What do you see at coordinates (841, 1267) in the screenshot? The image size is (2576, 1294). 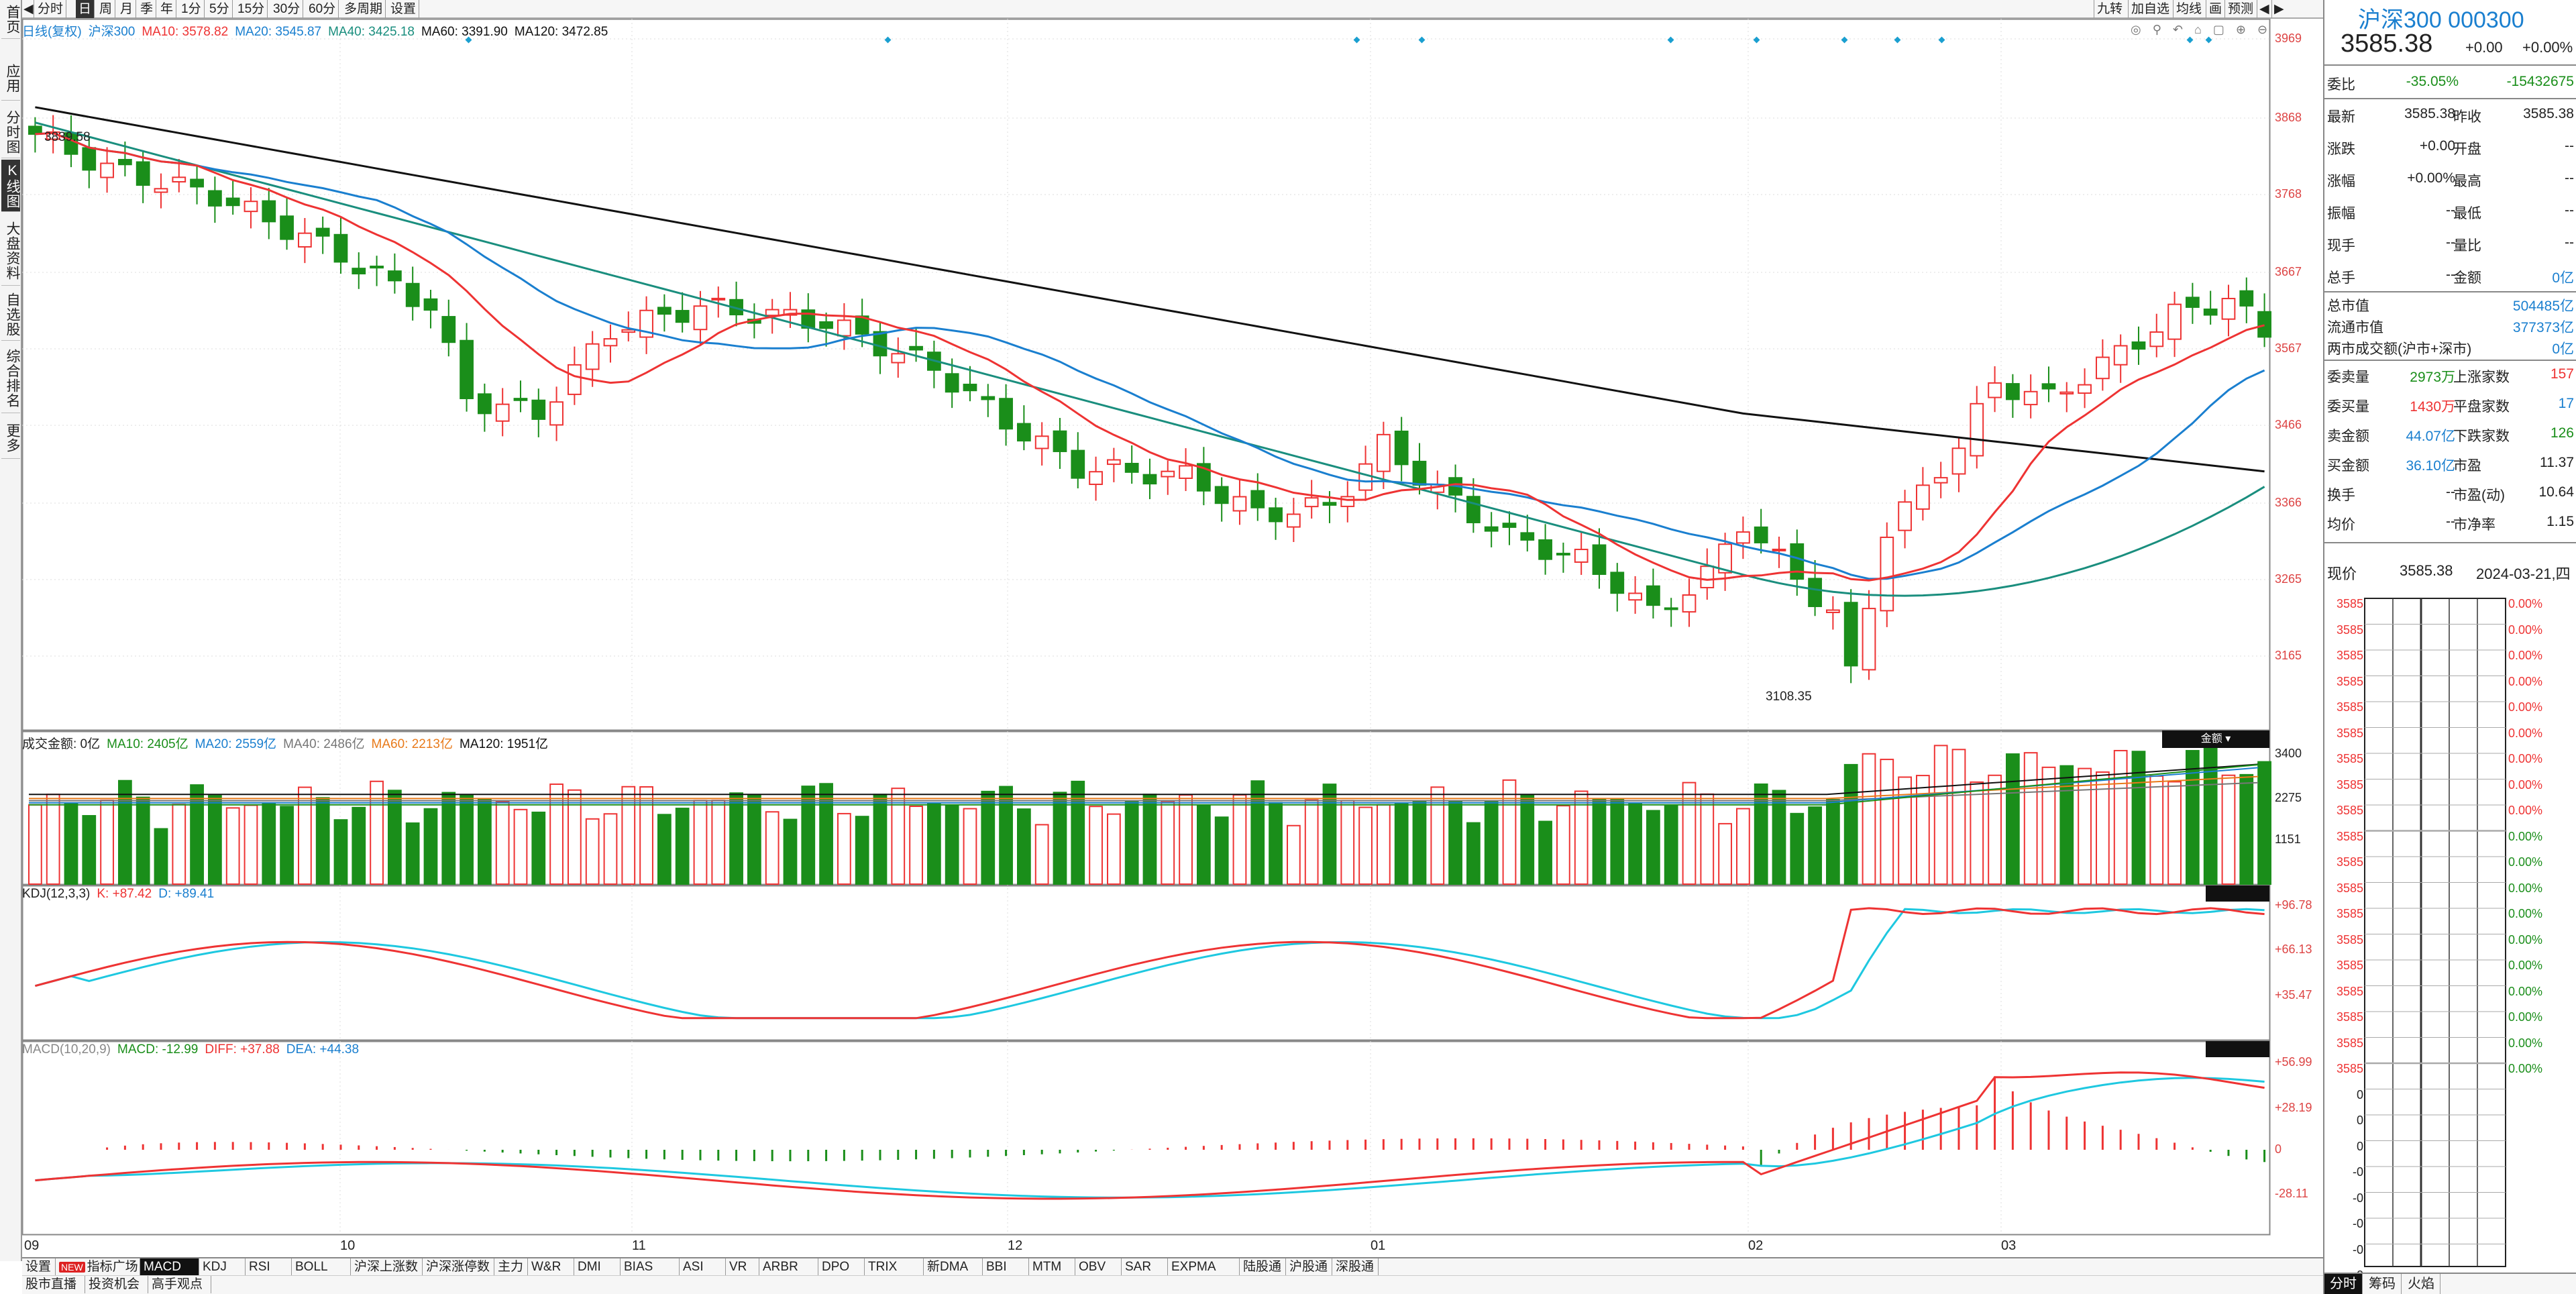 I see `indicator-tab: DPO` at bounding box center [841, 1267].